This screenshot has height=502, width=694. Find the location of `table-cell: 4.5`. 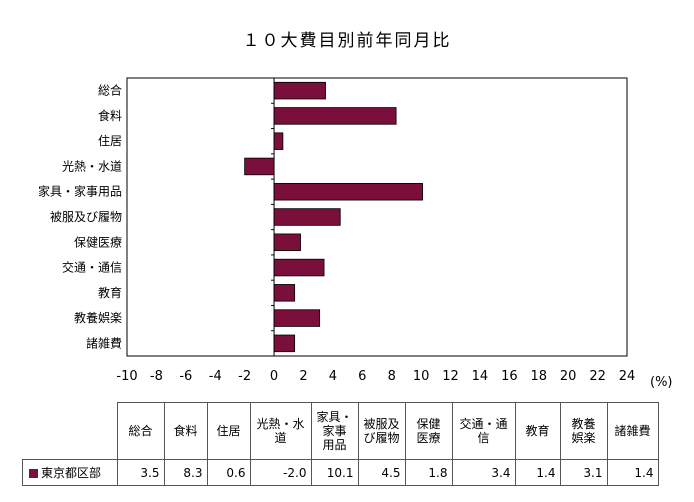

table-cell: 4.5 is located at coordinates (381, 472).